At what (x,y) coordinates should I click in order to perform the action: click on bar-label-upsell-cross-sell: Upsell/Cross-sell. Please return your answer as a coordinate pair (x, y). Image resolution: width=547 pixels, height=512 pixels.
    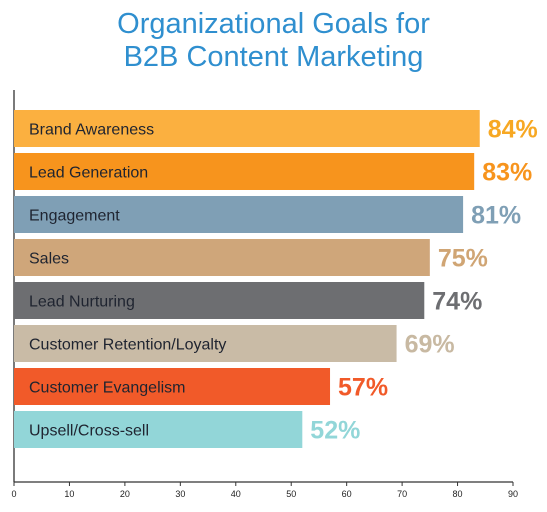
    Looking at the image, I should click on (89, 431).